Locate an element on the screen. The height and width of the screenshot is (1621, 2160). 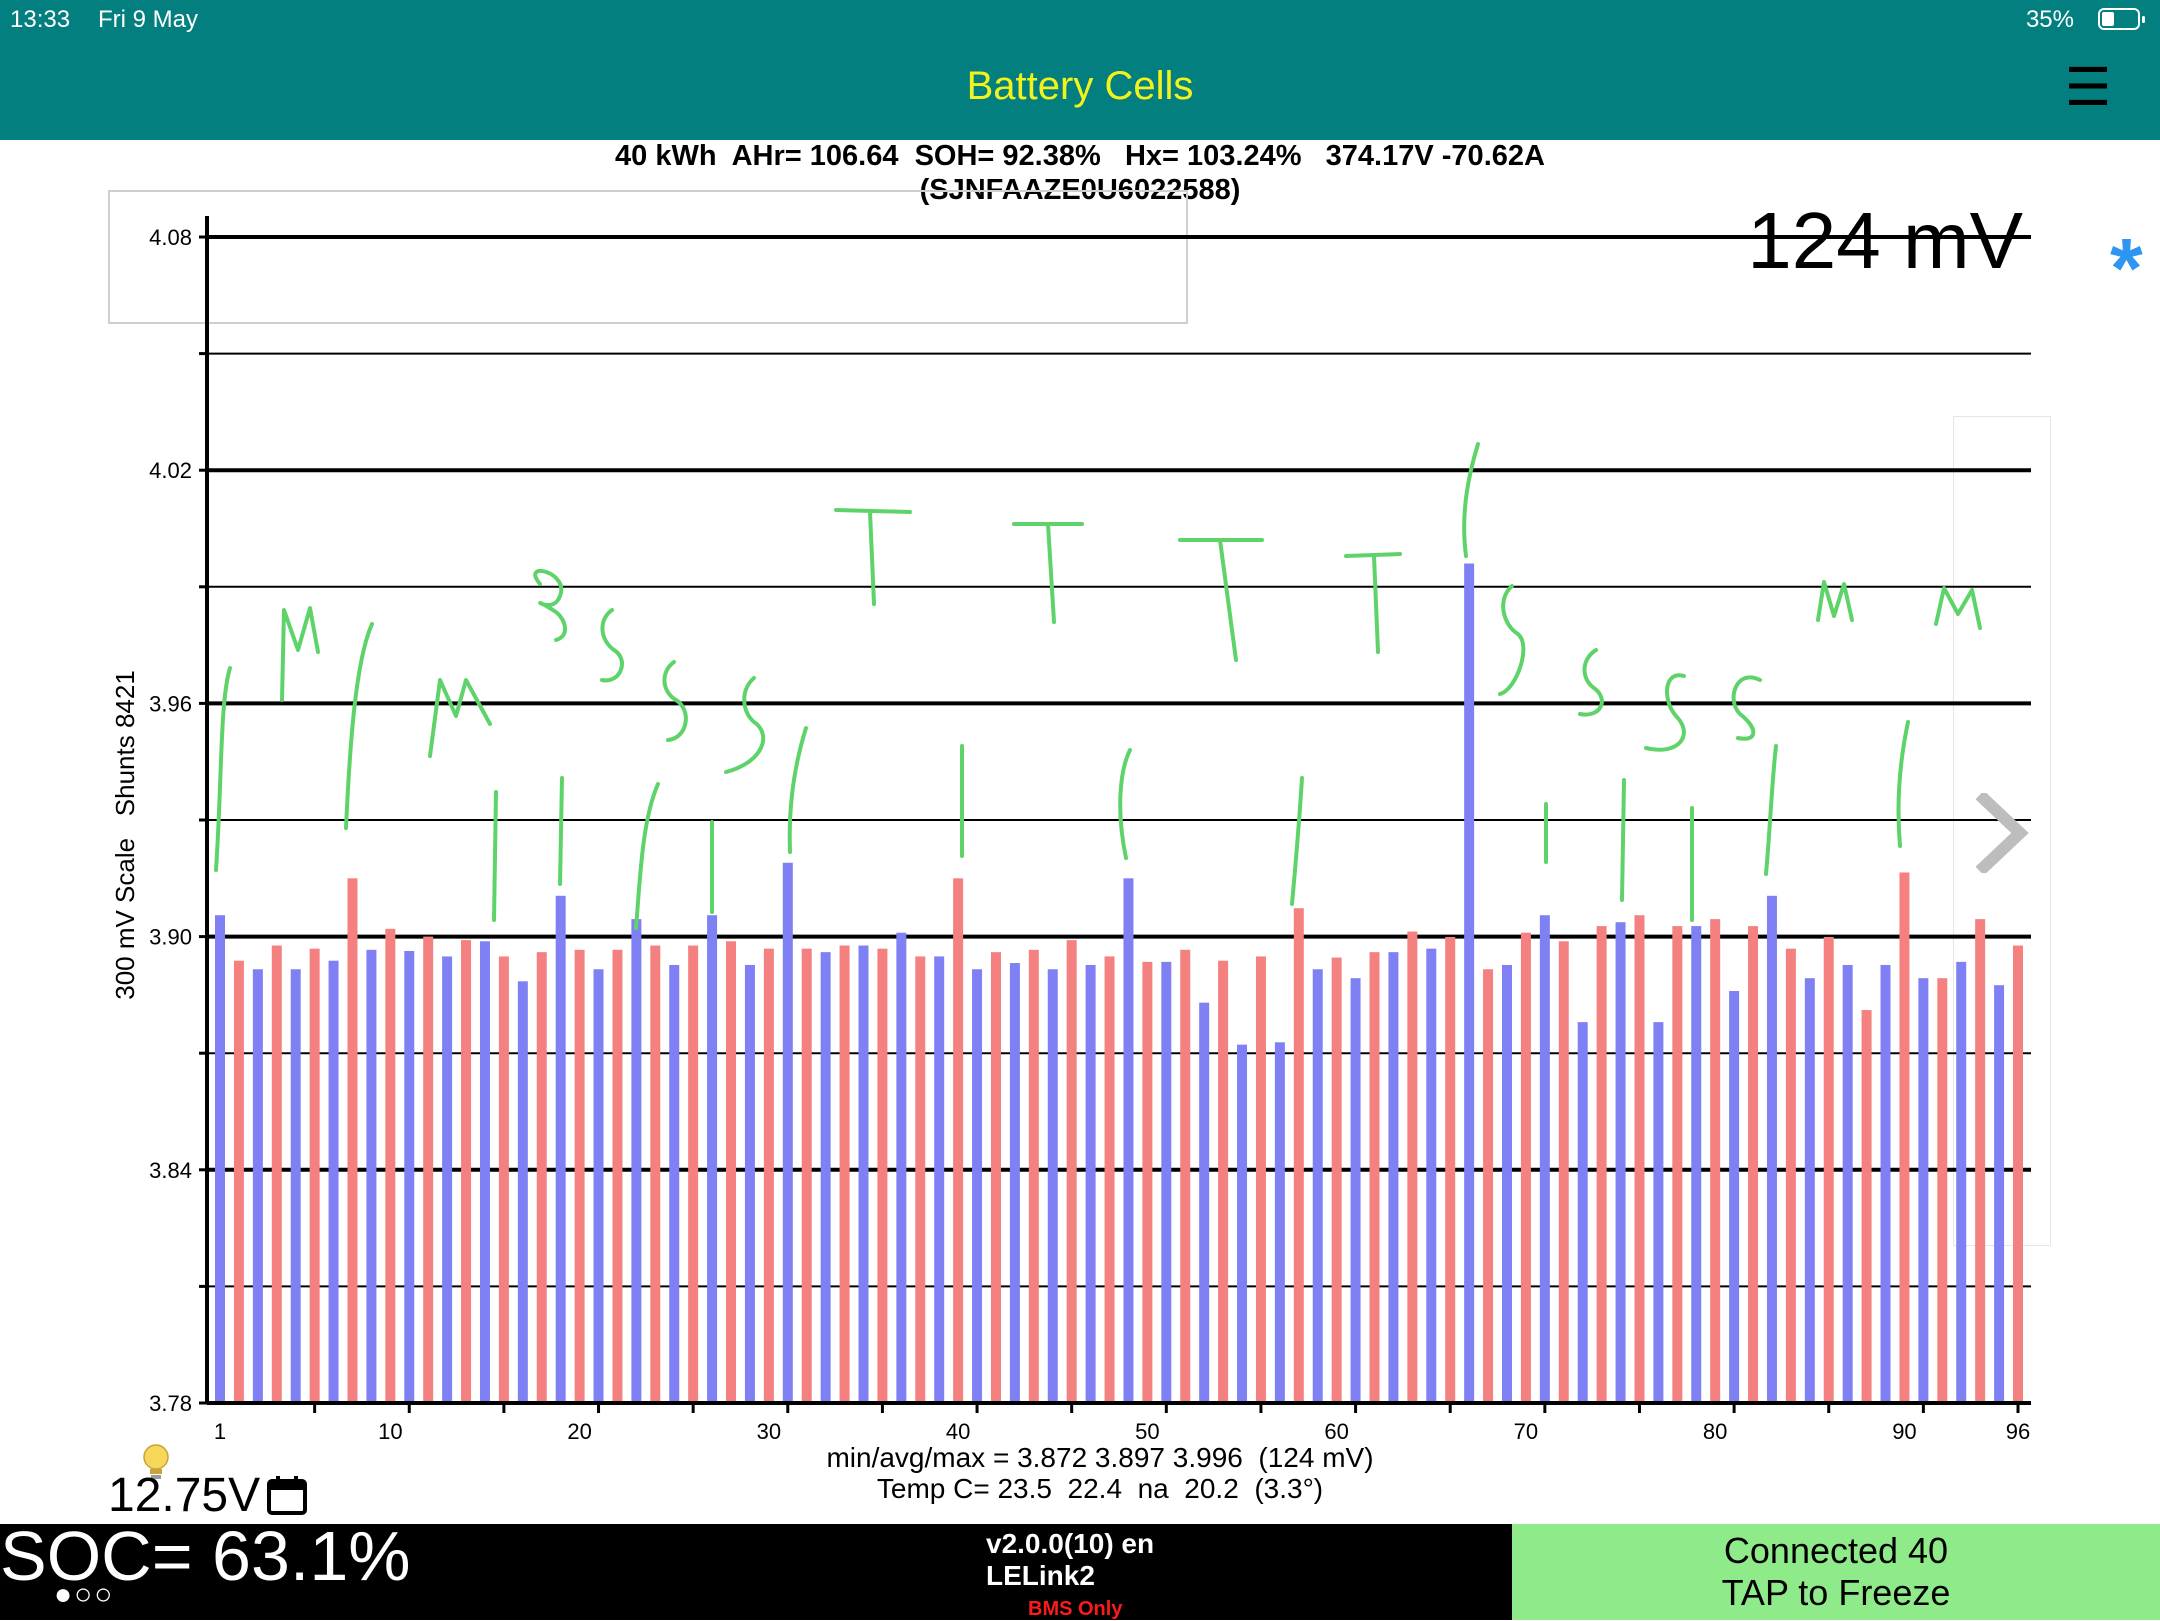
footer-status is located at coordinates (756, 1572).